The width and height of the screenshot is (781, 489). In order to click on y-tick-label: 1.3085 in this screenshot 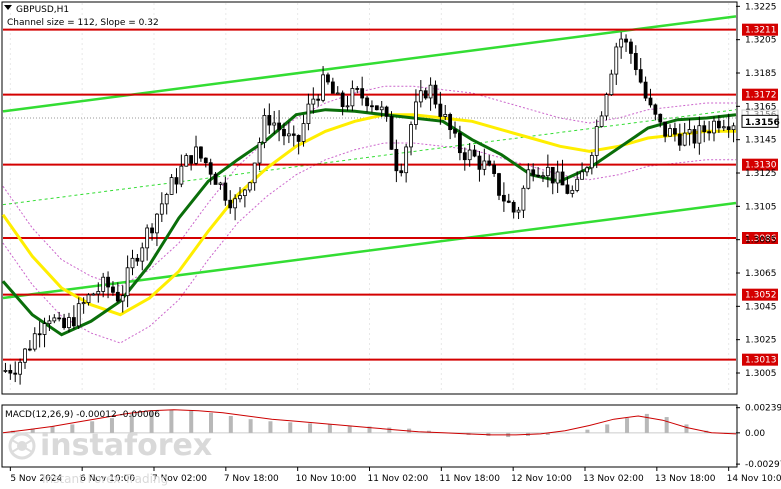, I will do `click(761, 241)`.